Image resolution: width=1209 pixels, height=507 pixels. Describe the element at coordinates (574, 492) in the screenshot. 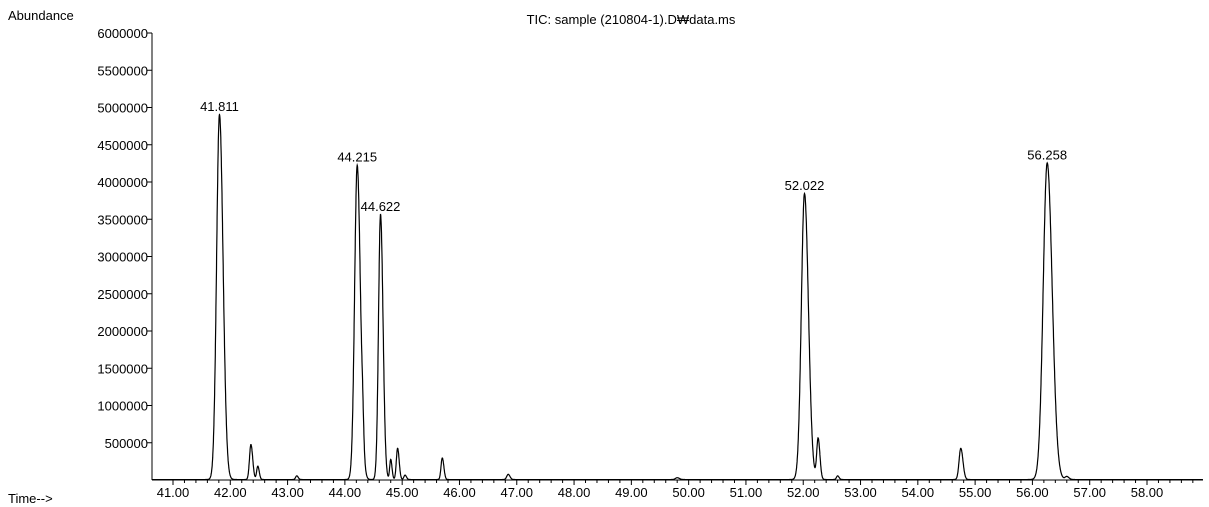

I see `x-tick-label: 48.00` at that location.